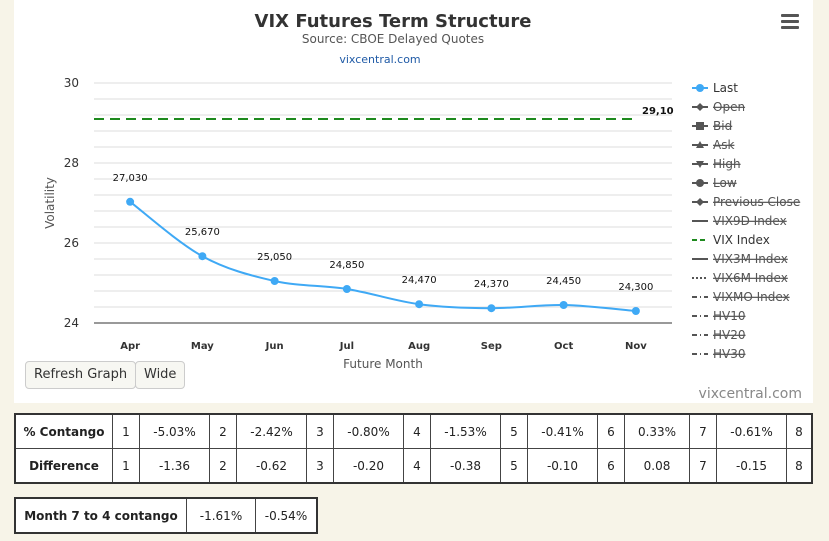 The height and width of the screenshot is (541, 829). What do you see at coordinates (700, 144) in the screenshot?
I see `triangle-marker-icon` at bounding box center [700, 144].